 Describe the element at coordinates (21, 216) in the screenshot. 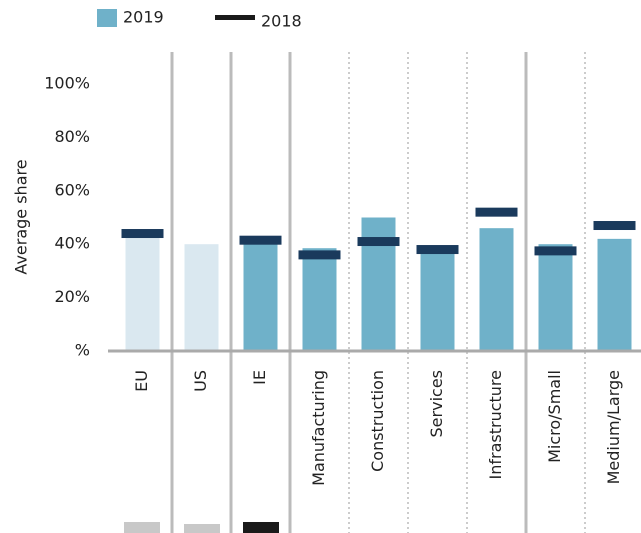

I see `y-axis-label: Average share` at that location.